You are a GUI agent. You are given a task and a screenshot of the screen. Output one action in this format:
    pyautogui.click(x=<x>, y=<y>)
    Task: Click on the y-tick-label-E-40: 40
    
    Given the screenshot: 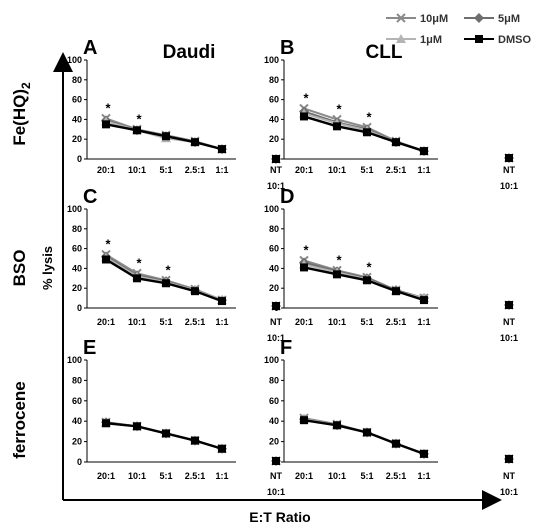 What is the action you would take?
    pyautogui.click(x=77, y=421)
    